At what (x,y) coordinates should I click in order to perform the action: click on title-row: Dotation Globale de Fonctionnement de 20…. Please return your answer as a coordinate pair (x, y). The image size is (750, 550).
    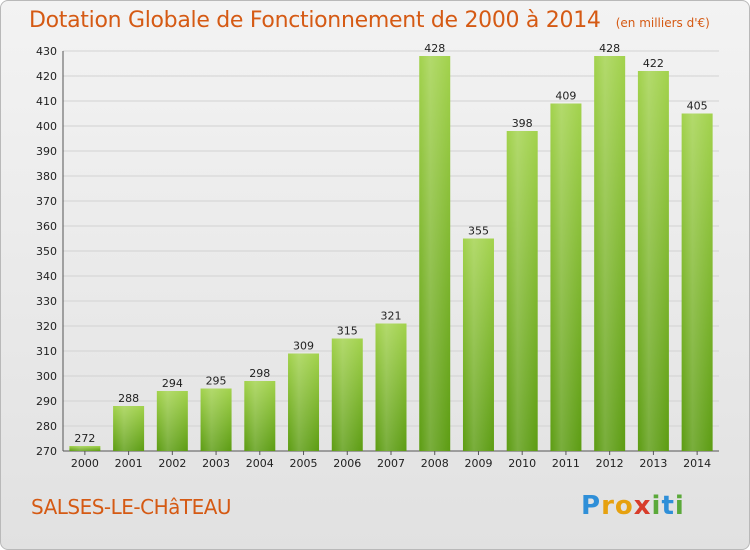
    Looking at the image, I should click on (369, 20).